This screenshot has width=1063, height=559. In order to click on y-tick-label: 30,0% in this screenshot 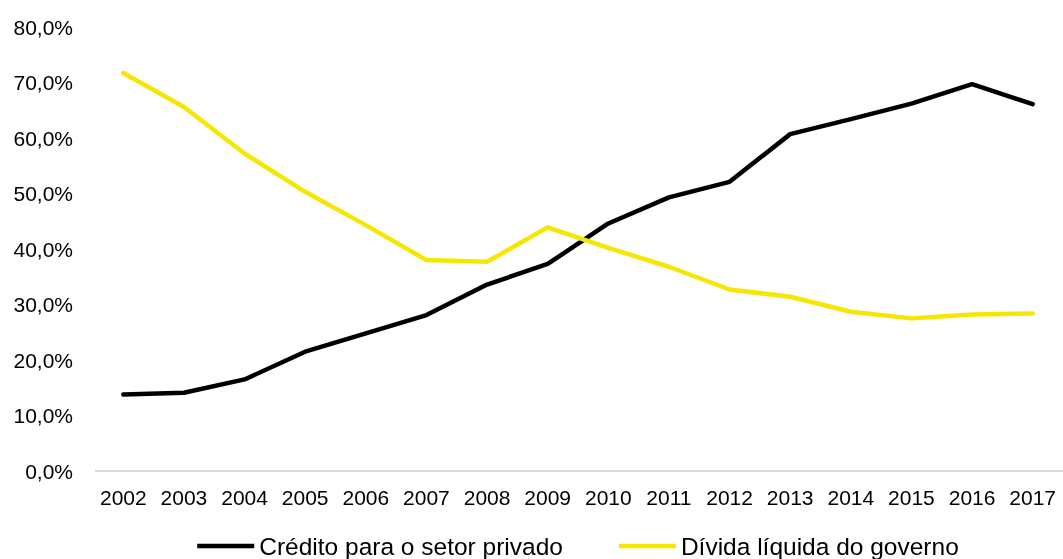, I will do `click(43, 304)`.